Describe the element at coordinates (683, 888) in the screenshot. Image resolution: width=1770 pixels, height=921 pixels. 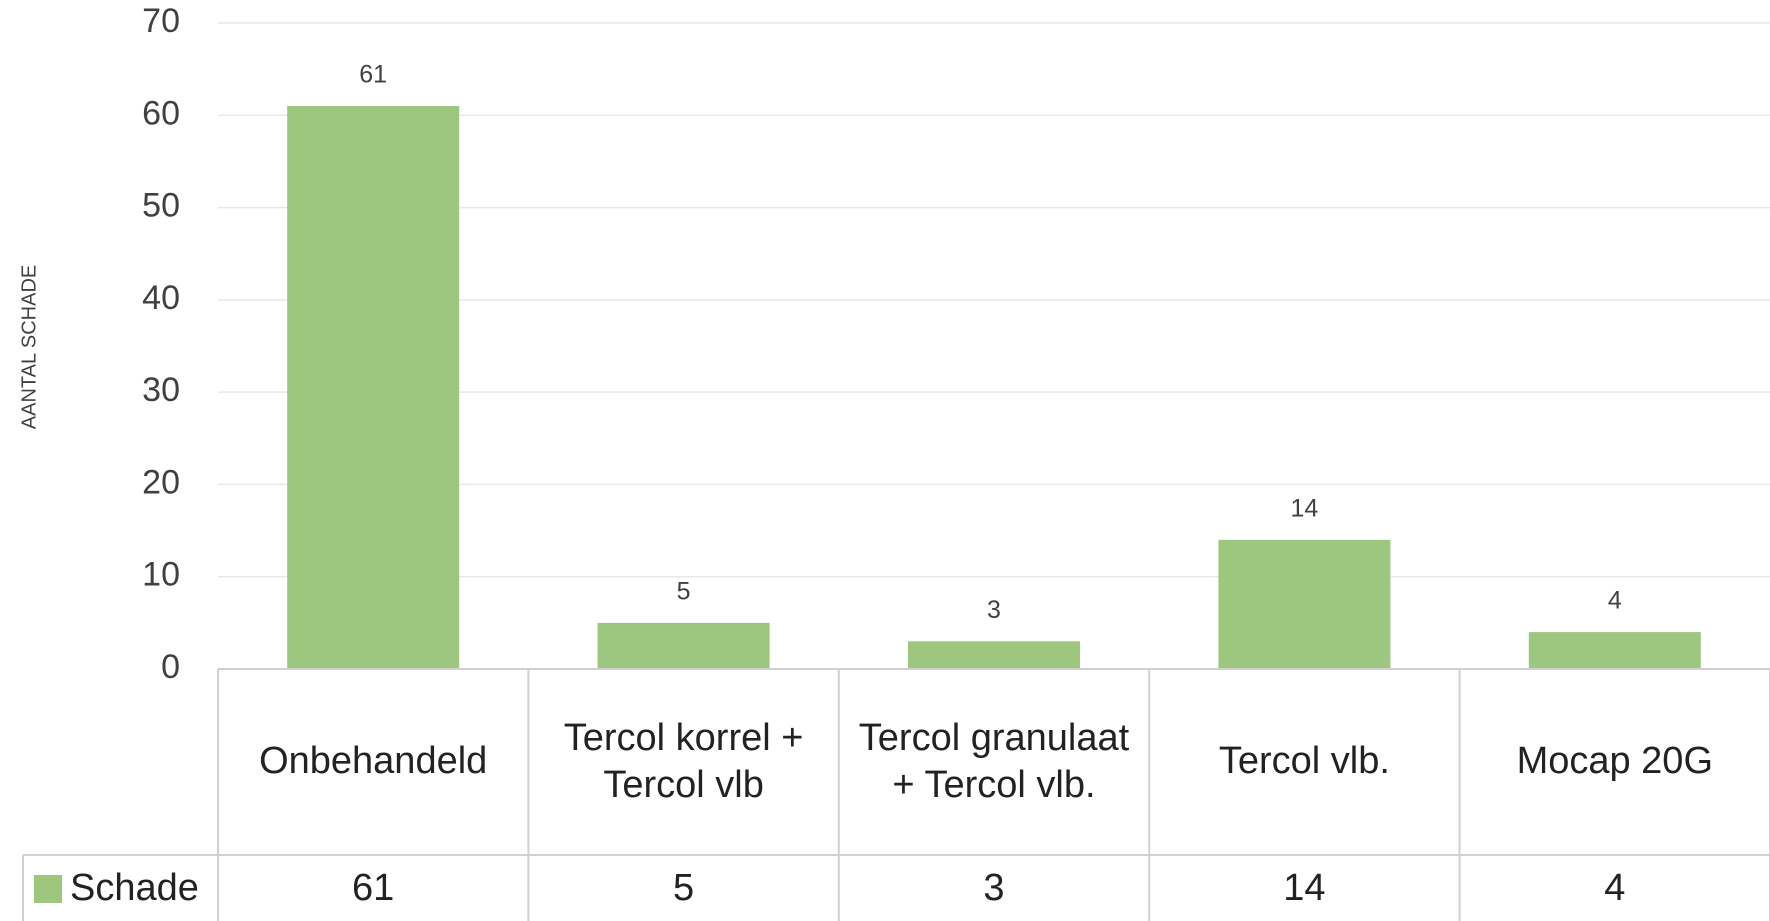
I see `table-value: 5` at that location.